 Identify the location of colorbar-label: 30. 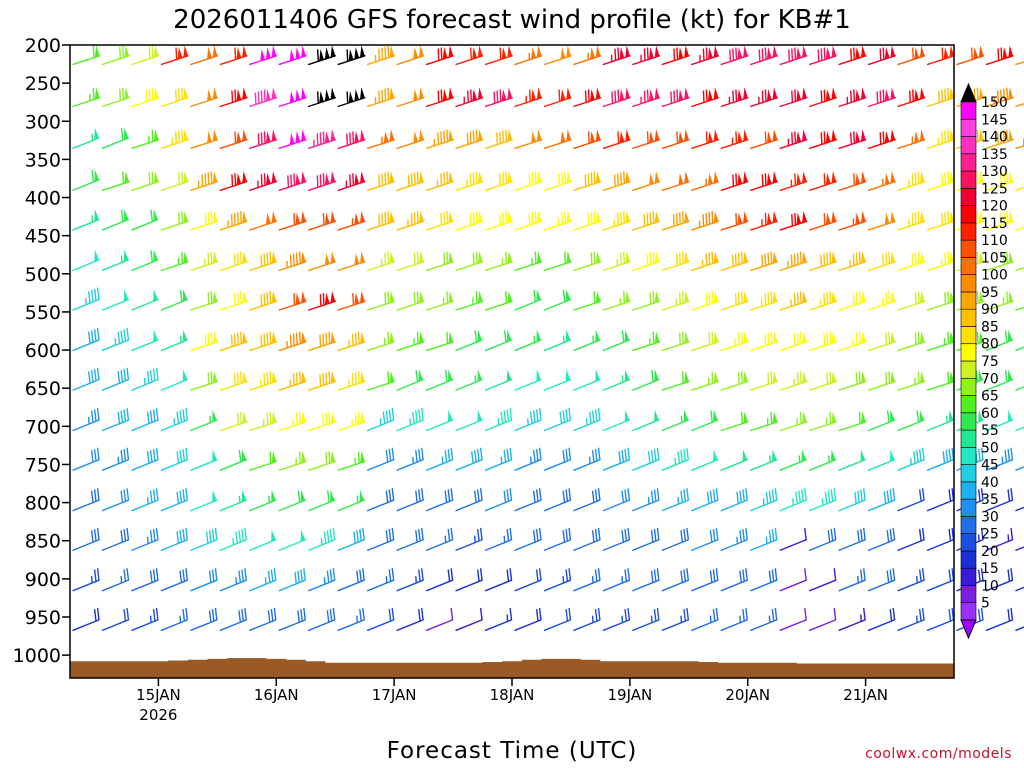
(990, 517).